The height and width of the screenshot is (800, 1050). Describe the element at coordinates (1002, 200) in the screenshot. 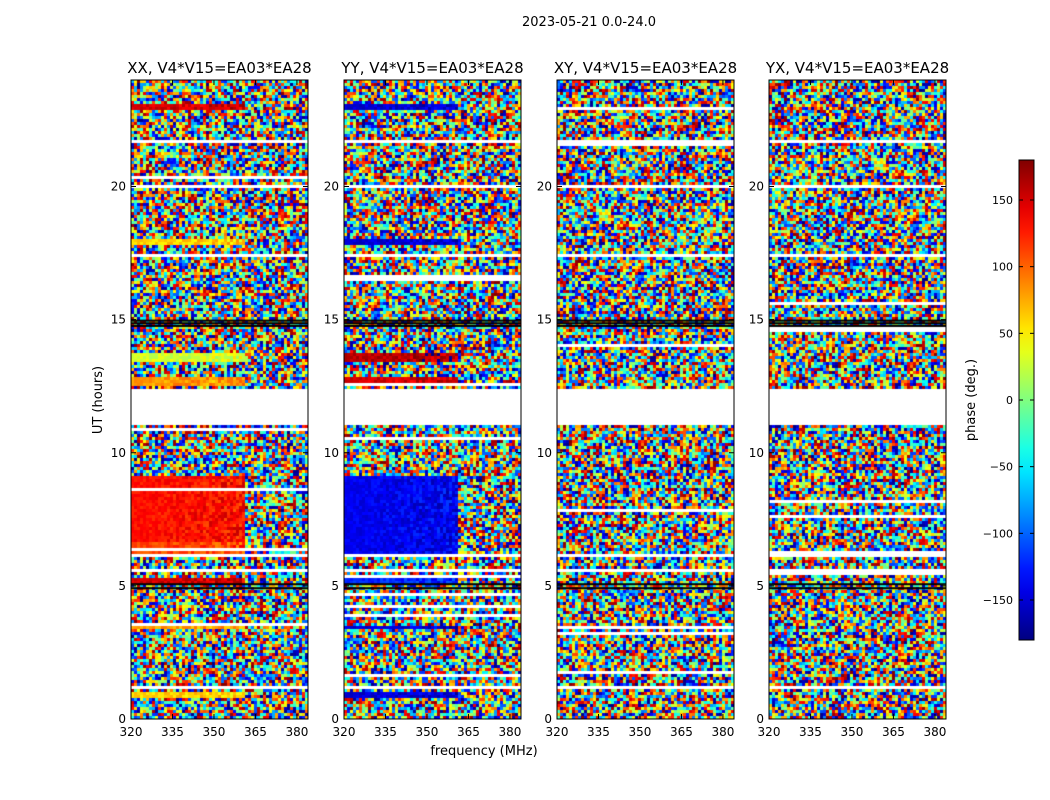

I see `colorbar-tick-label: 150` at that location.